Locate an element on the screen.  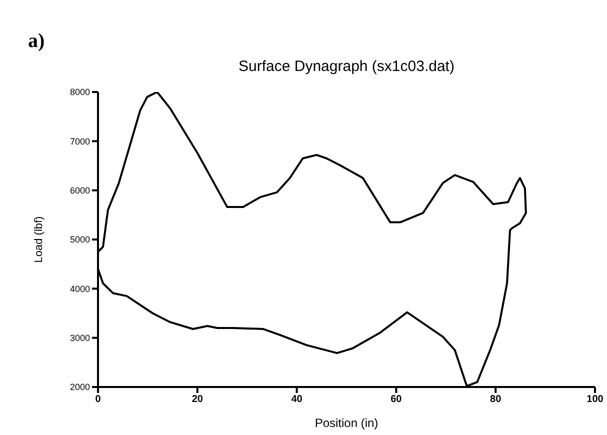
chart-title: Surface Dynagraph (sx1c03.dat) is located at coordinates (347, 66).